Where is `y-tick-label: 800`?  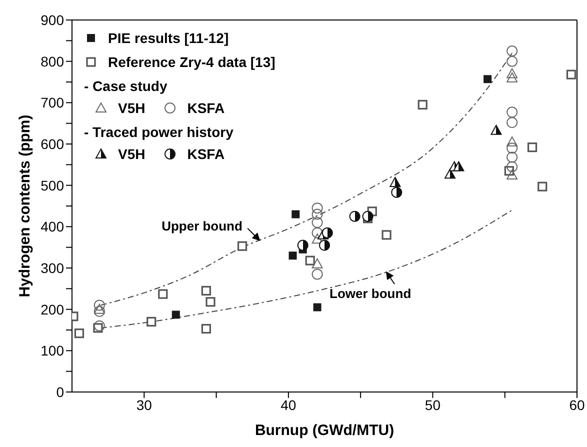
y-tick-label: 800 is located at coordinates (52, 61).